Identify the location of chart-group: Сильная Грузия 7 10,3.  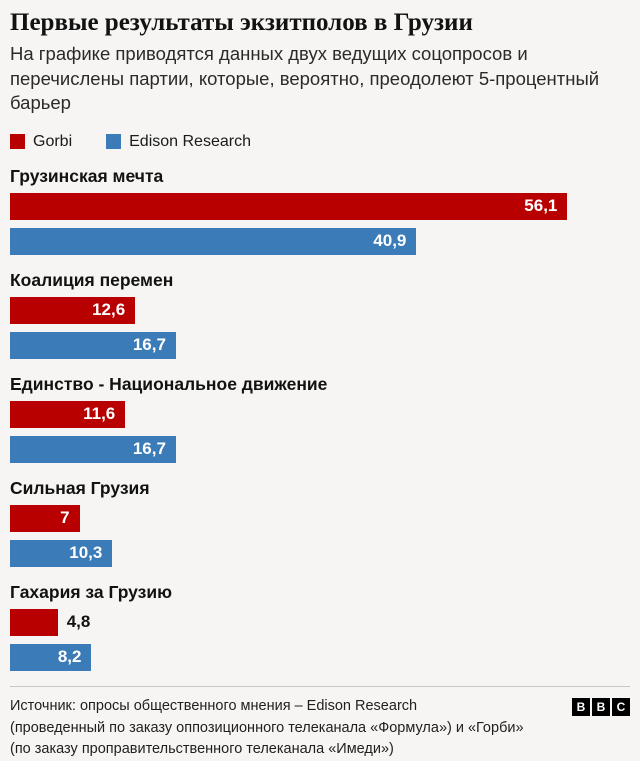
(320, 522).